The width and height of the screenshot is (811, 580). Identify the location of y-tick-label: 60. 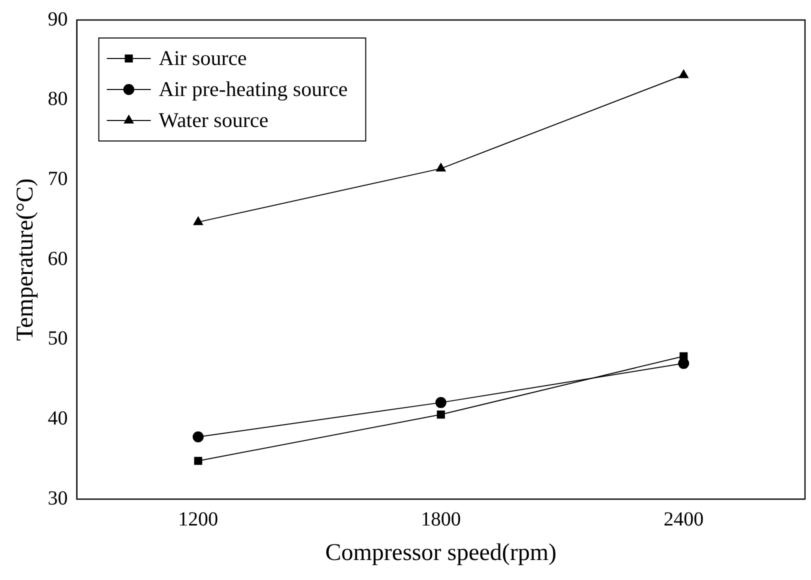
(58, 259).